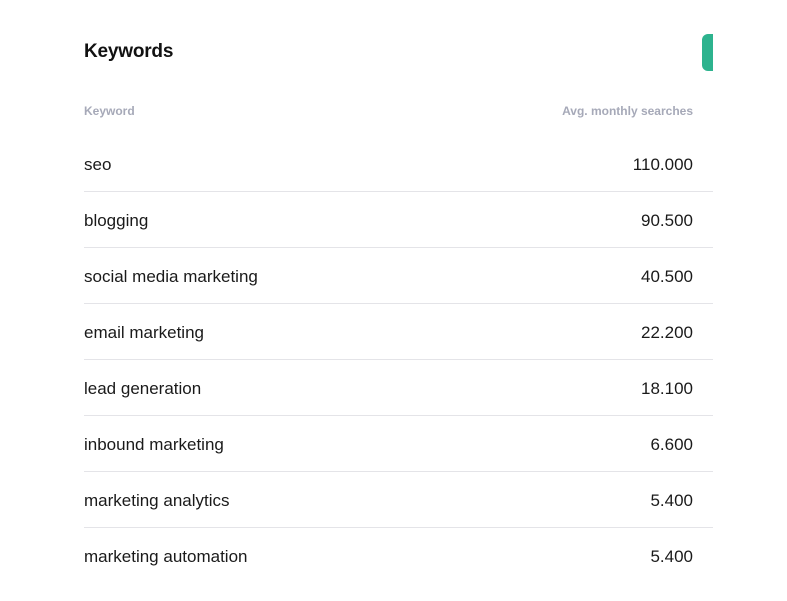 The width and height of the screenshot is (787, 601). I want to click on column-header-keyword: Keyword, so click(109, 111).